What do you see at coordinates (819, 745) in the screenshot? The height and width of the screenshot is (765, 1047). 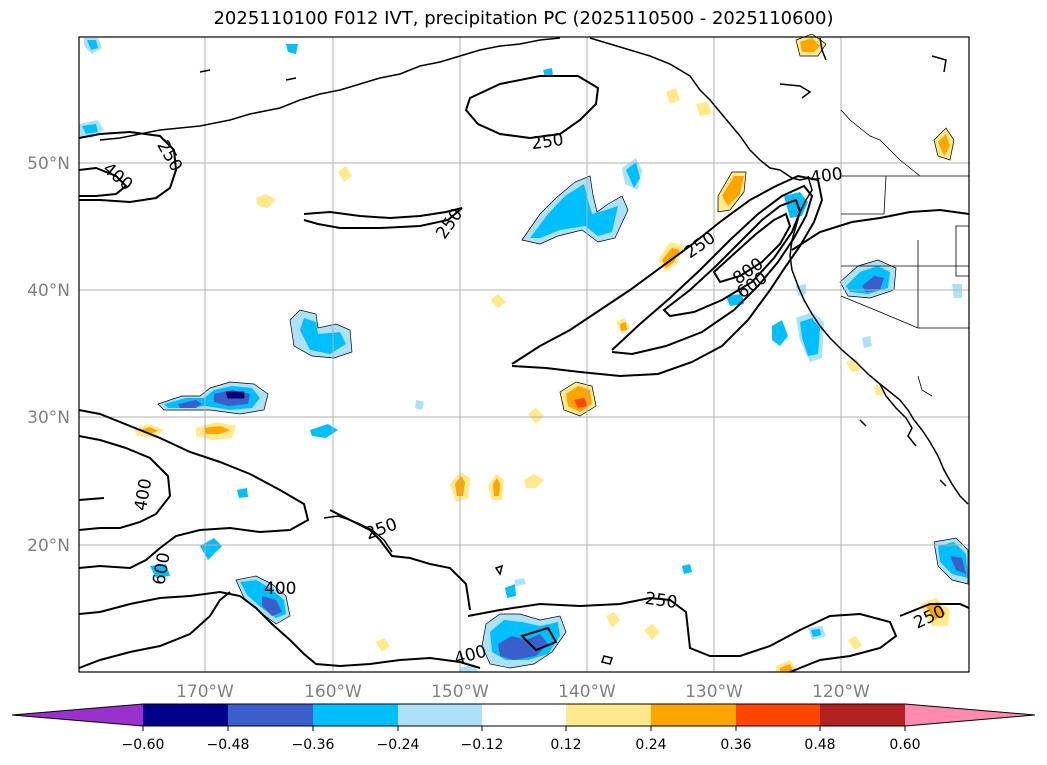 I see `colorbar-tick-label: 0.48` at bounding box center [819, 745].